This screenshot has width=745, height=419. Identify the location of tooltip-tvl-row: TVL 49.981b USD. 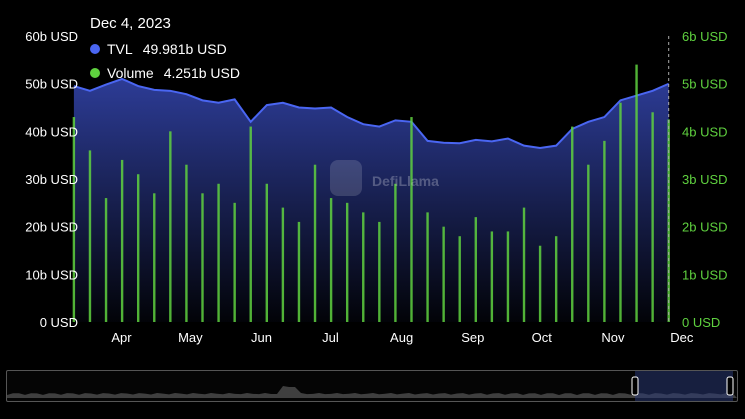
(165, 49).